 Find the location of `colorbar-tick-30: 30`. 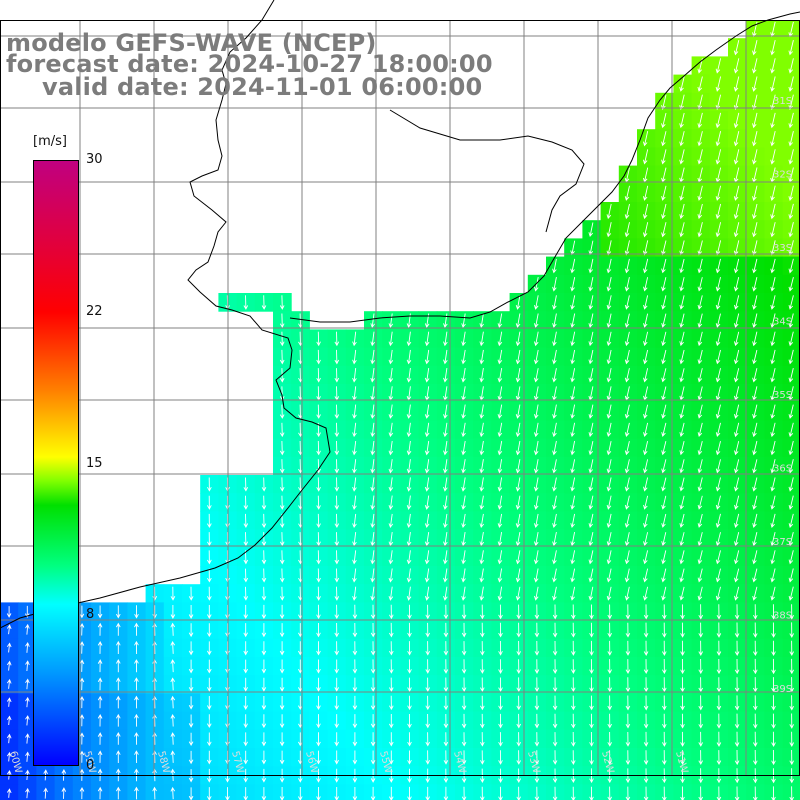

colorbar-tick-30: 30 is located at coordinates (94, 159).